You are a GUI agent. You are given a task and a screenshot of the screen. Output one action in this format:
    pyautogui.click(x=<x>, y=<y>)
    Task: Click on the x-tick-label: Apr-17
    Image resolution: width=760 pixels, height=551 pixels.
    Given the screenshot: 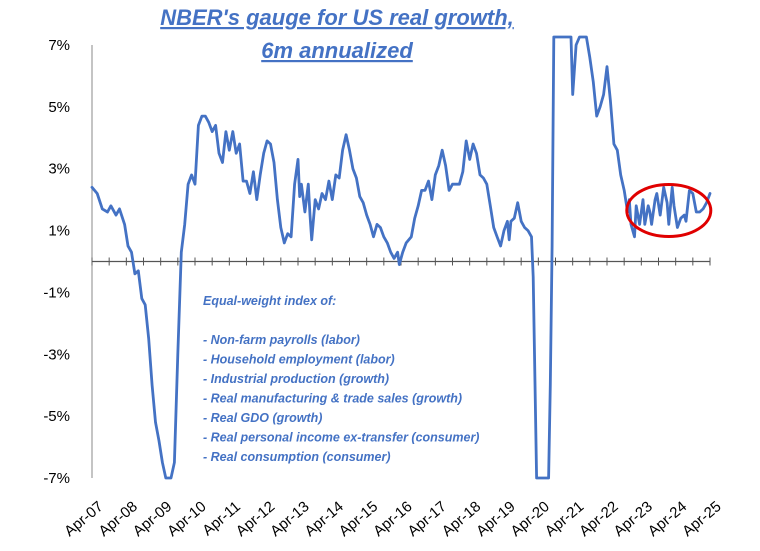 What is the action you would take?
    pyautogui.click(x=426, y=519)
    